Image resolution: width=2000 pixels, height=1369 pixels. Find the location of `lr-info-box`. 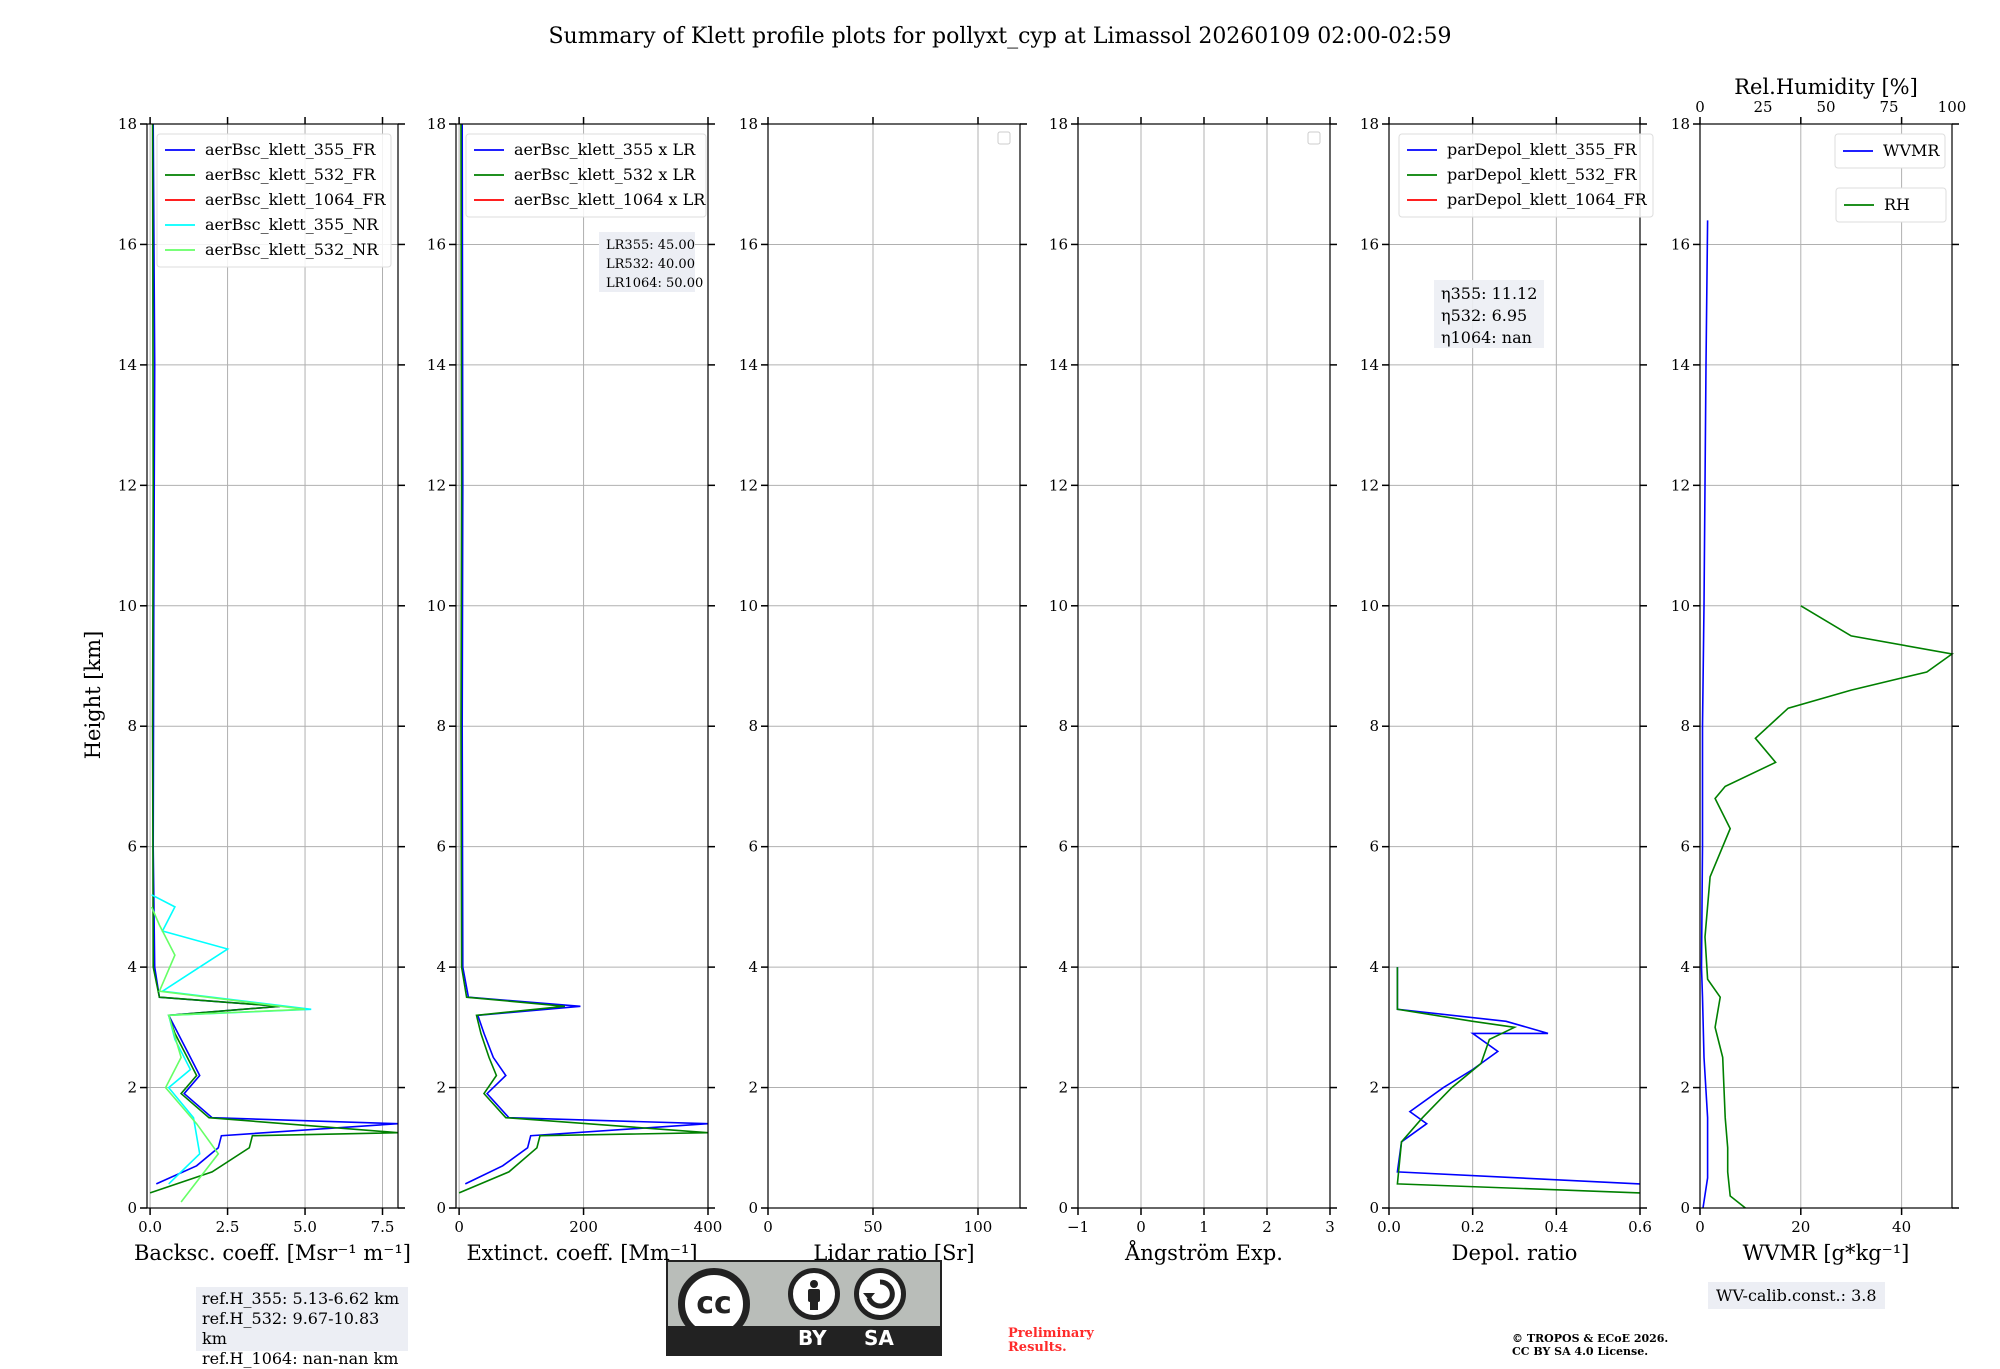

lr-info-box is located at coordinates (647, 262).